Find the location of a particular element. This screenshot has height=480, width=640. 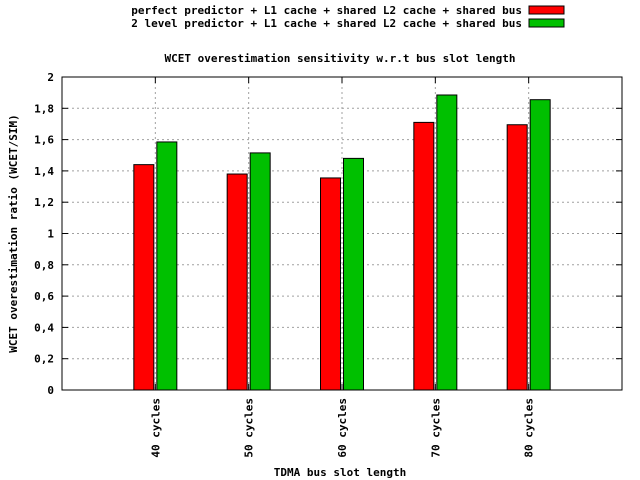

y-tick-label: 1,8 is located at coordinates (44, 108).